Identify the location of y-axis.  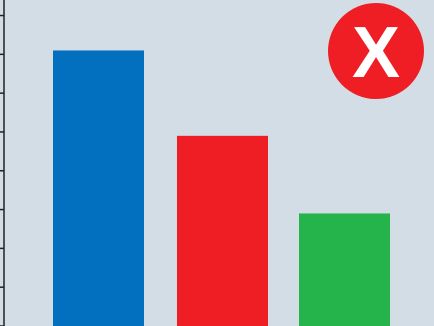
(2, 163).